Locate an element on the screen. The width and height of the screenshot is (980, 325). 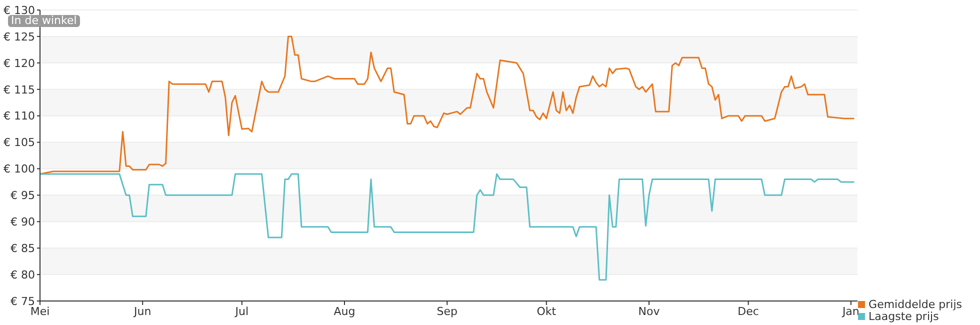
legend-label: Laagste prijs is located at coordinates (903, 316).